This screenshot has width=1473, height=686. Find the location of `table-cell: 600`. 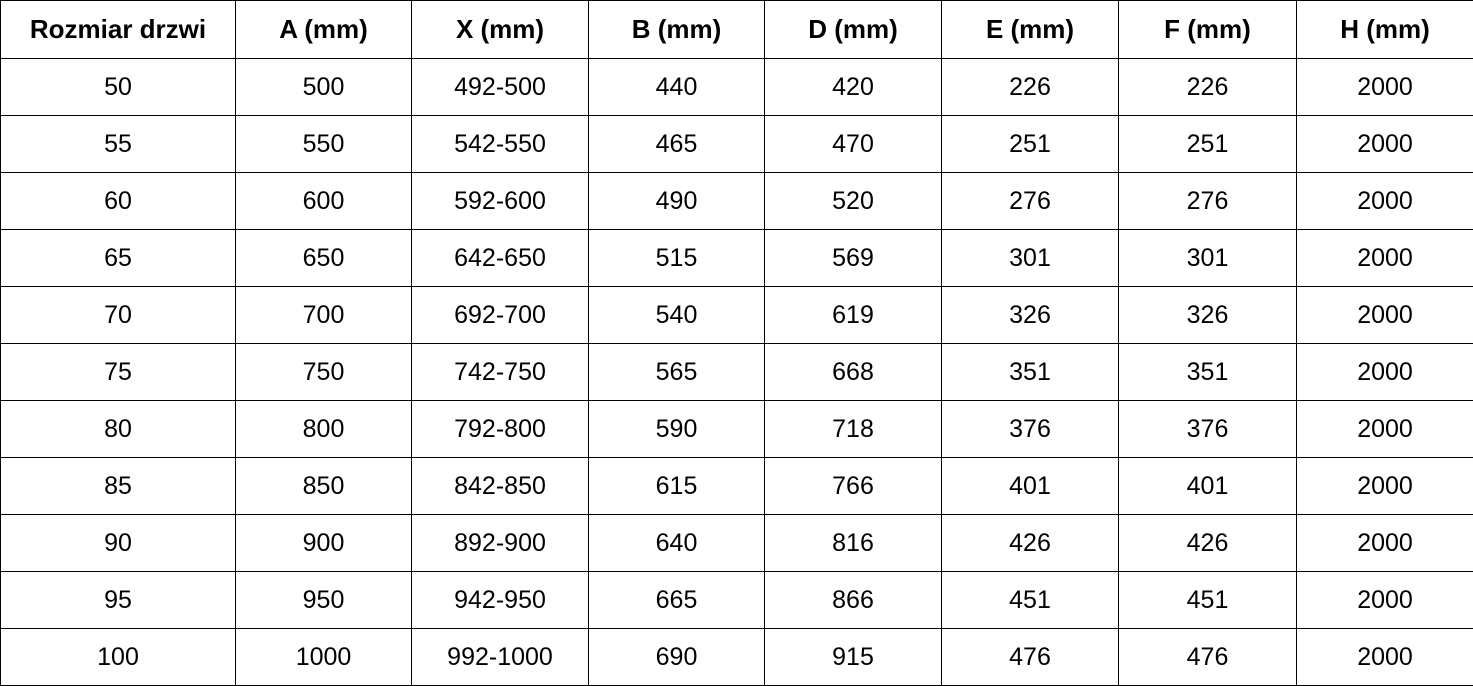

table-cell: 600 is located at coordinates (324, 201).